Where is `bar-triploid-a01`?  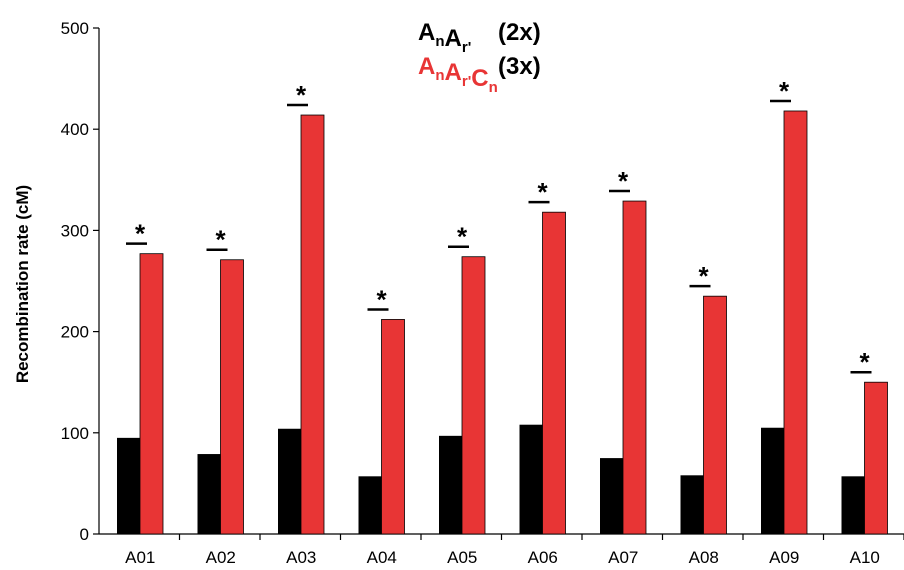 bar-triploid-a01 is located at coordinates (151, 394).